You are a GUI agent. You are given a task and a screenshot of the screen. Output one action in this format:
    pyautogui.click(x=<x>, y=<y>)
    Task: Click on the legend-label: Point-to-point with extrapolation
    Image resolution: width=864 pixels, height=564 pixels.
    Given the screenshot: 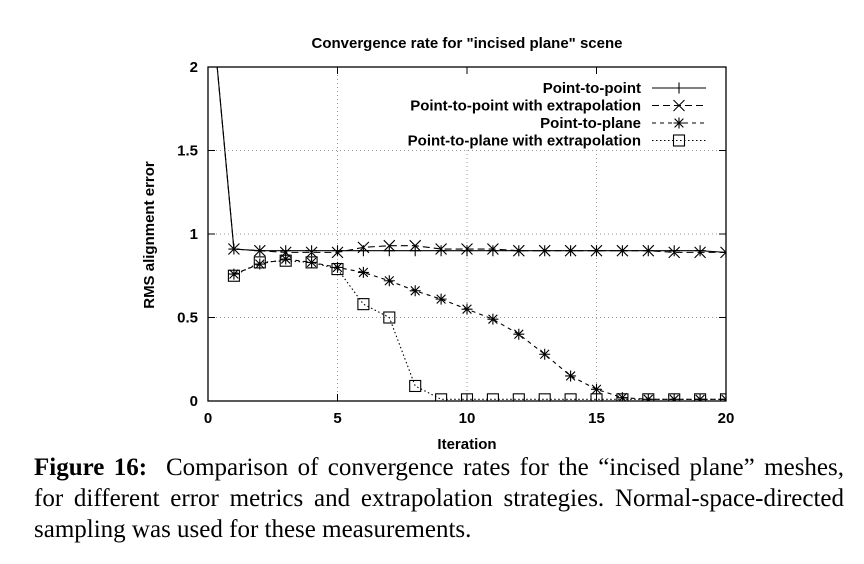 What is the action you would take?
    pyautogui.click(x=525, y=106)
    